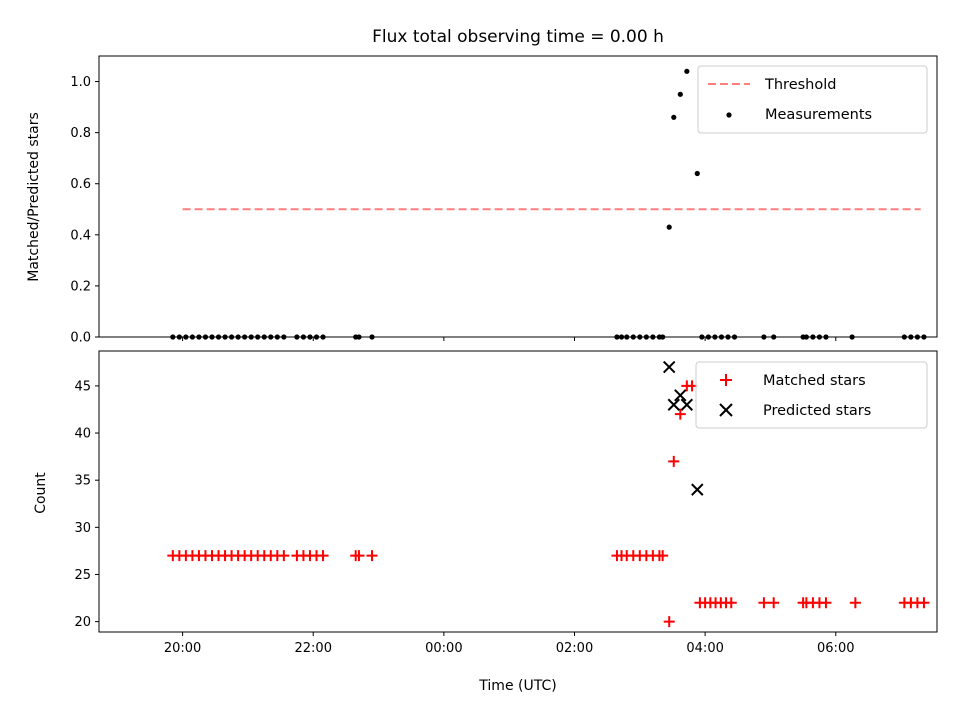 This screenshot has height=720, width=960. I want to click on y-tick-label: 35, so click(82, 481).